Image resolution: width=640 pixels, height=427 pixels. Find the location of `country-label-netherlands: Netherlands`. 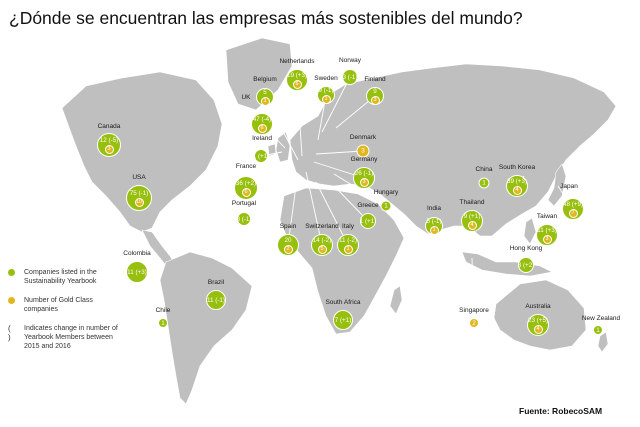

country-label-netherlands: Netherlands is located at coordinates (297, 61).